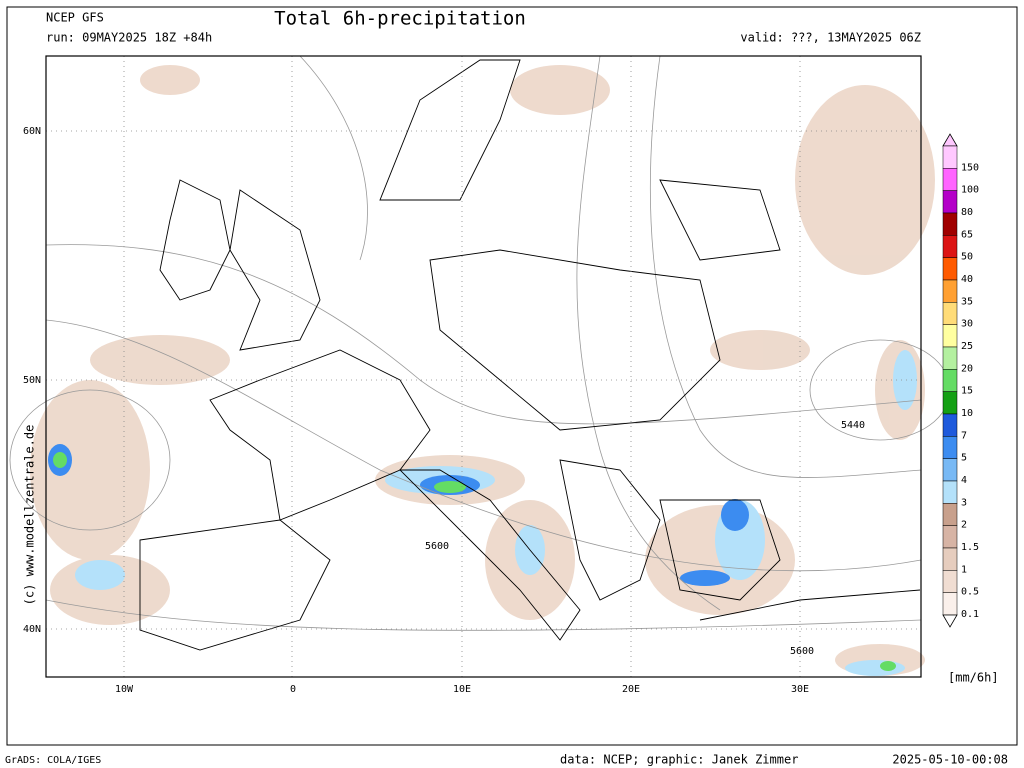 The image size is (1024, 768). What do you see at coordinates (967, 301) in the screenshot?
I see `colorbar-label: 35` at bounding box center [967, 301].